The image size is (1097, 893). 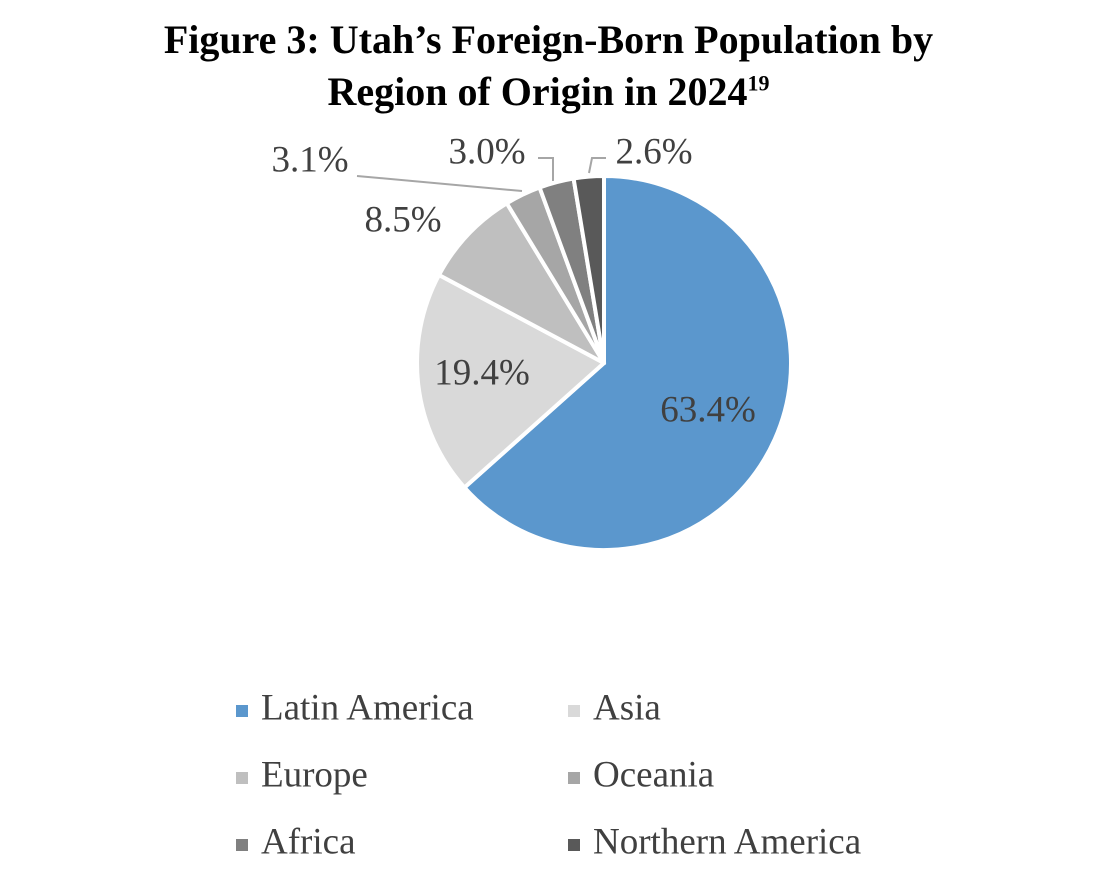 I want to click on data-label: 3.1%, so click(x=309, y=159).